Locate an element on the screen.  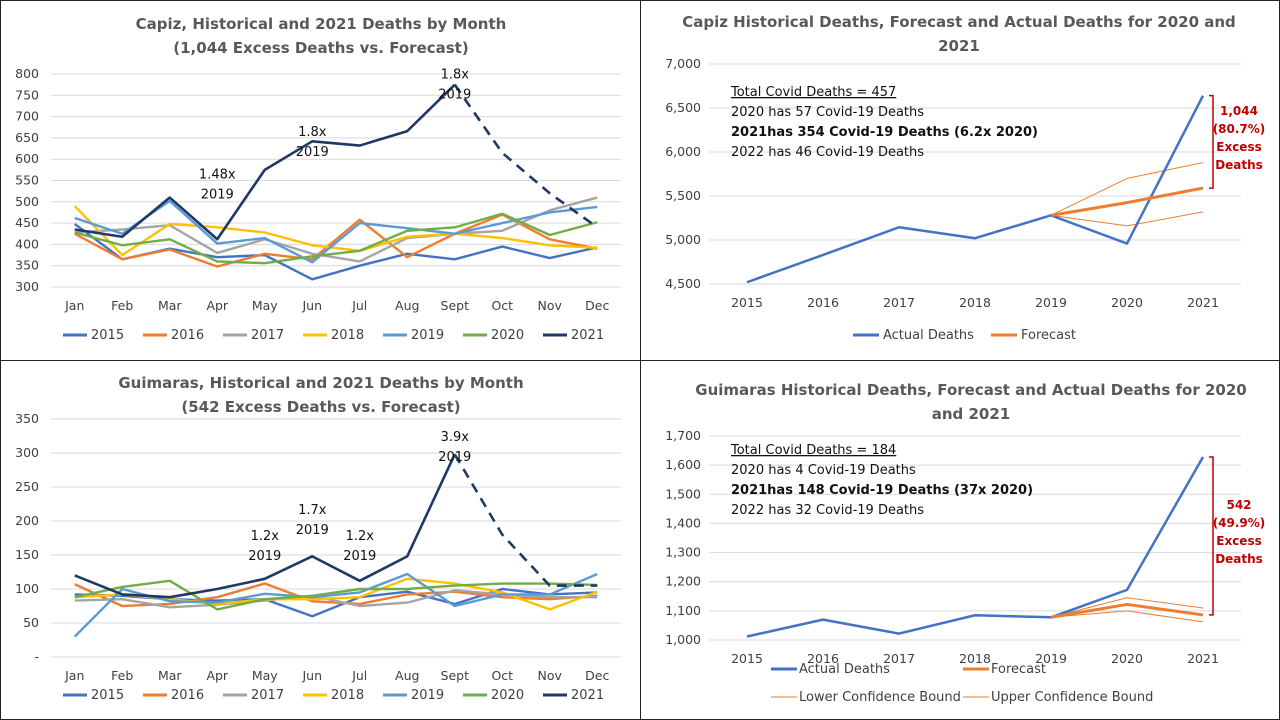
x-tick-label: Nov is located at coordinates (550, 675).